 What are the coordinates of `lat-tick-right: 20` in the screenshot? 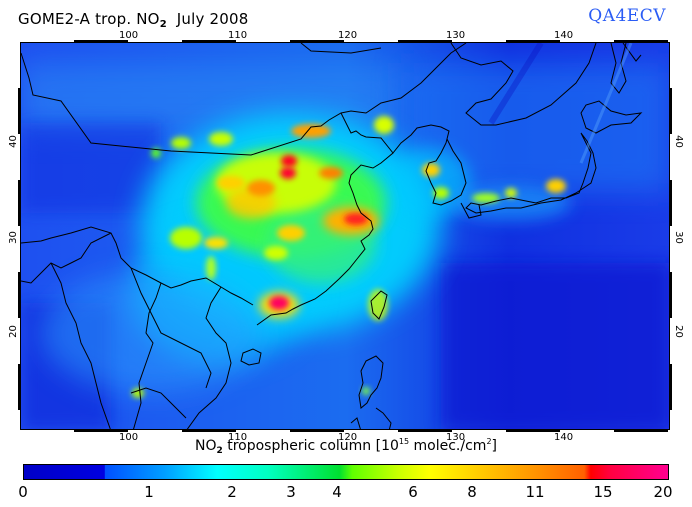 It's located at (678, 331).